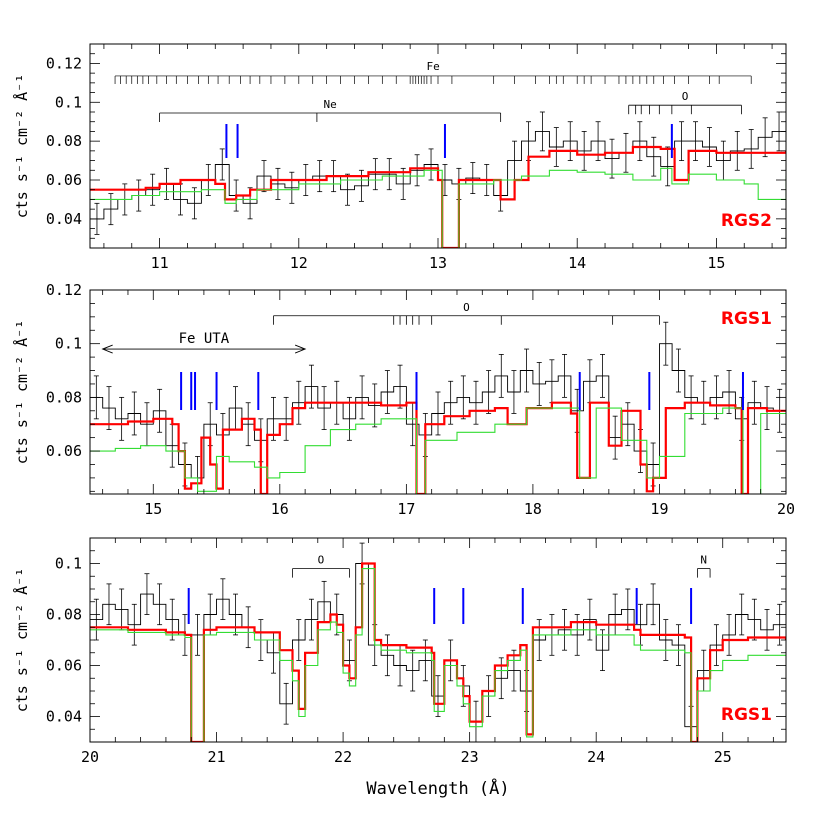 This screenshot has height=830, width=830. I want to click on x-tick-label: 18, so click(533, 509).